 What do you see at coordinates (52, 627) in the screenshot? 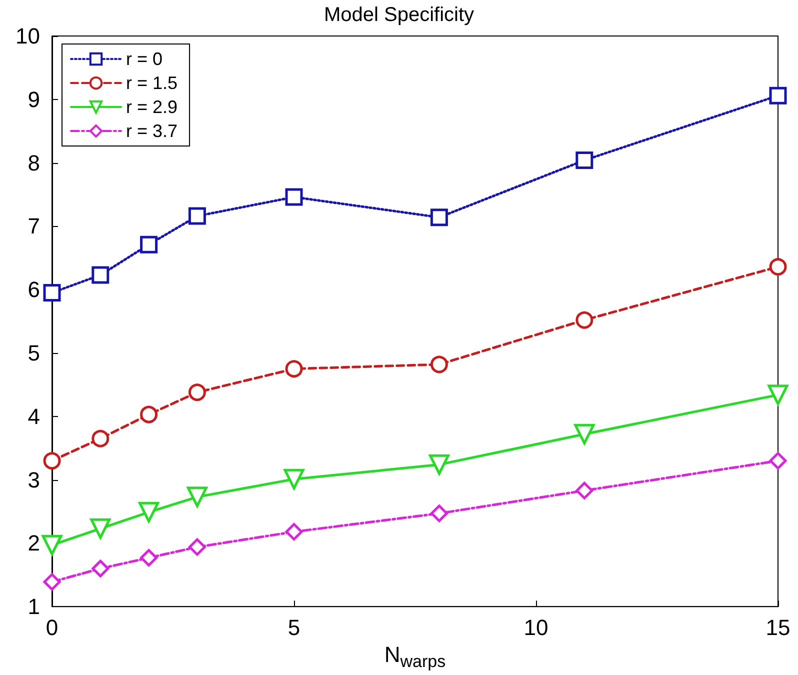
I see `x-tick-label: 0` at bounding box center [52, 627].